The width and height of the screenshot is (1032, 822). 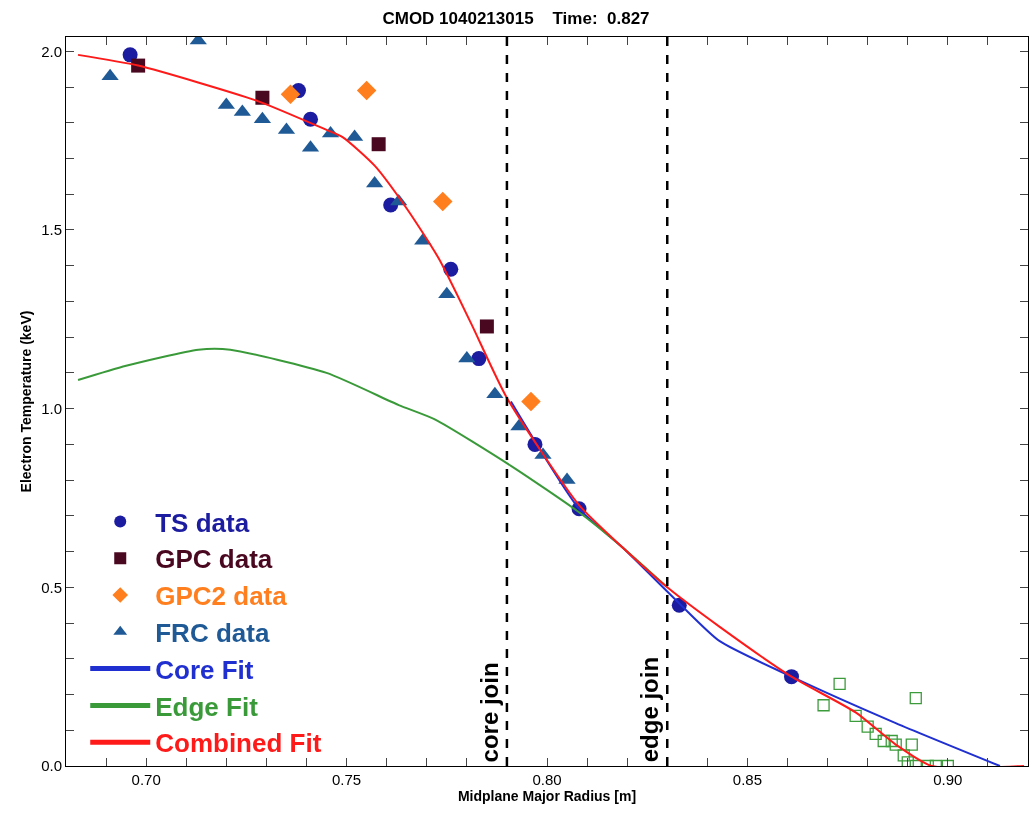 What do you see at coordinates (747, 779) in the screenshot?
I see `x-tick-label: 0.85` at bounding box center [747, 779].